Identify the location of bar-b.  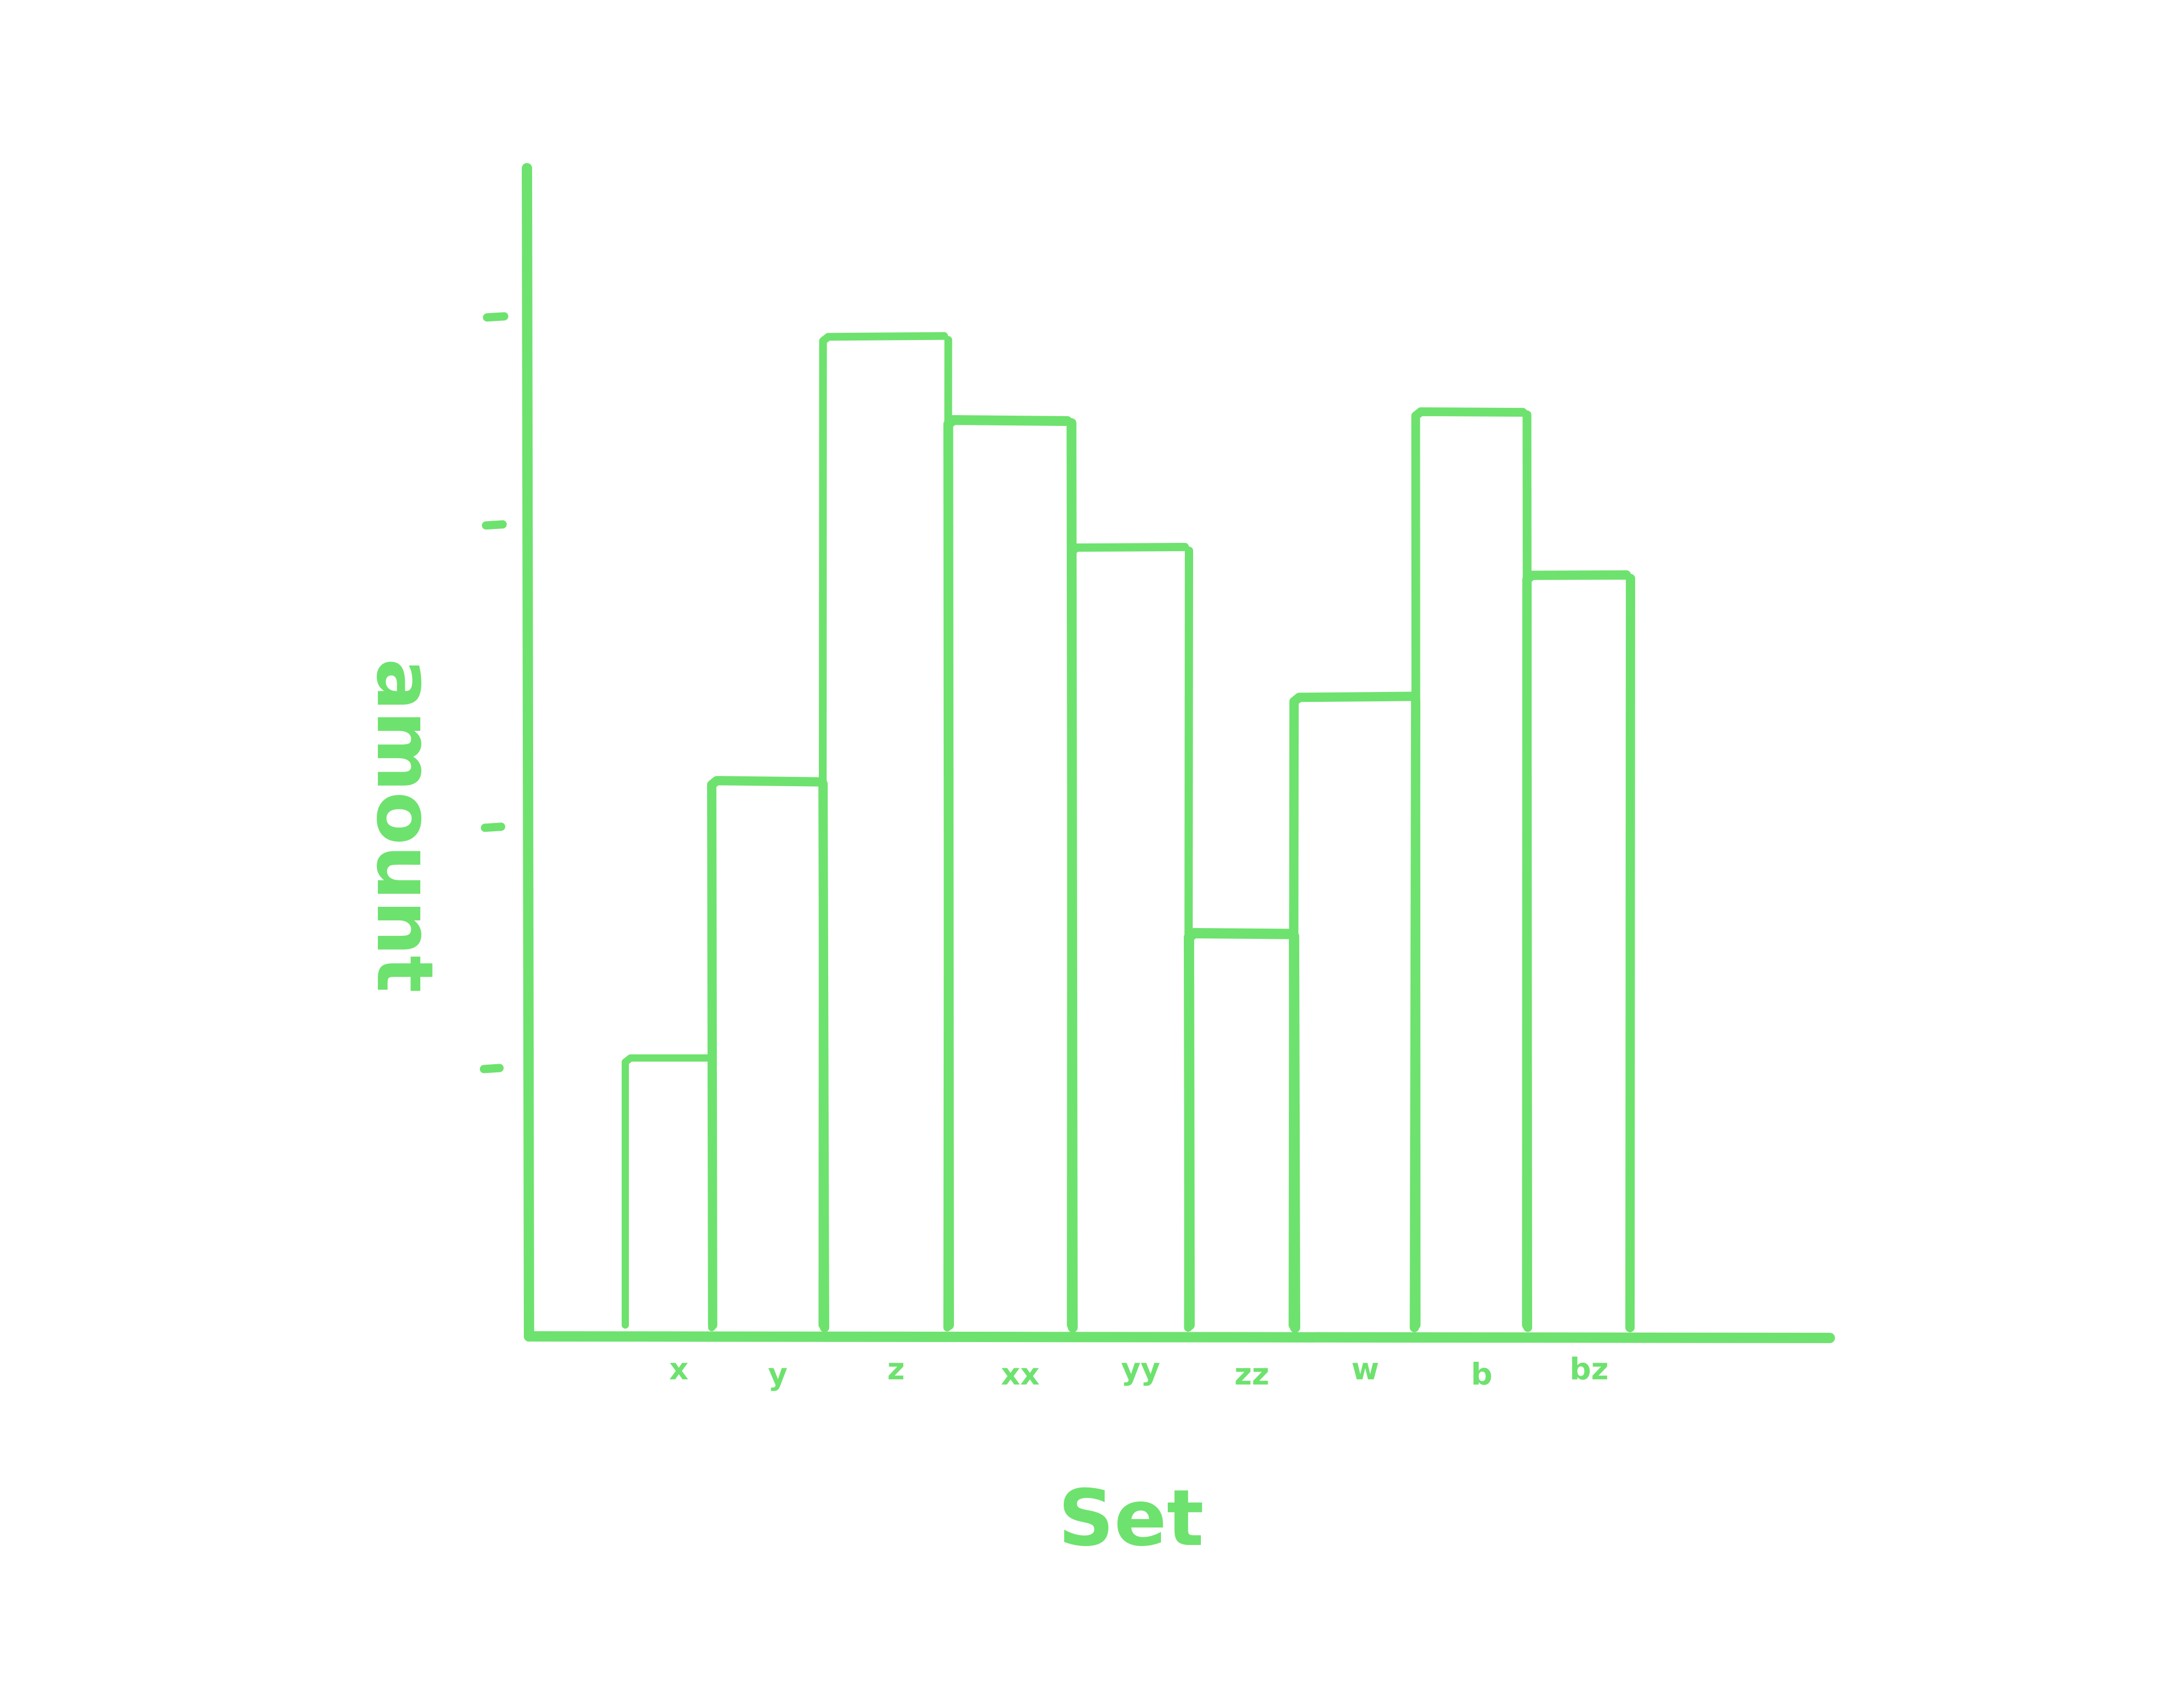
(1472, 869).